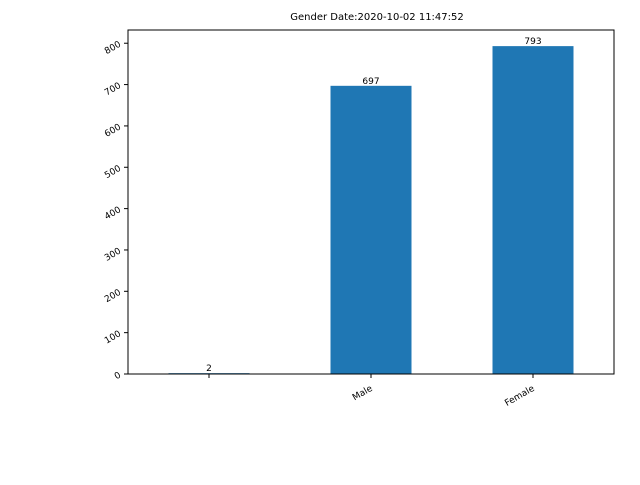  I want to click on bar-value-label-2: 793, so click(532, 42).